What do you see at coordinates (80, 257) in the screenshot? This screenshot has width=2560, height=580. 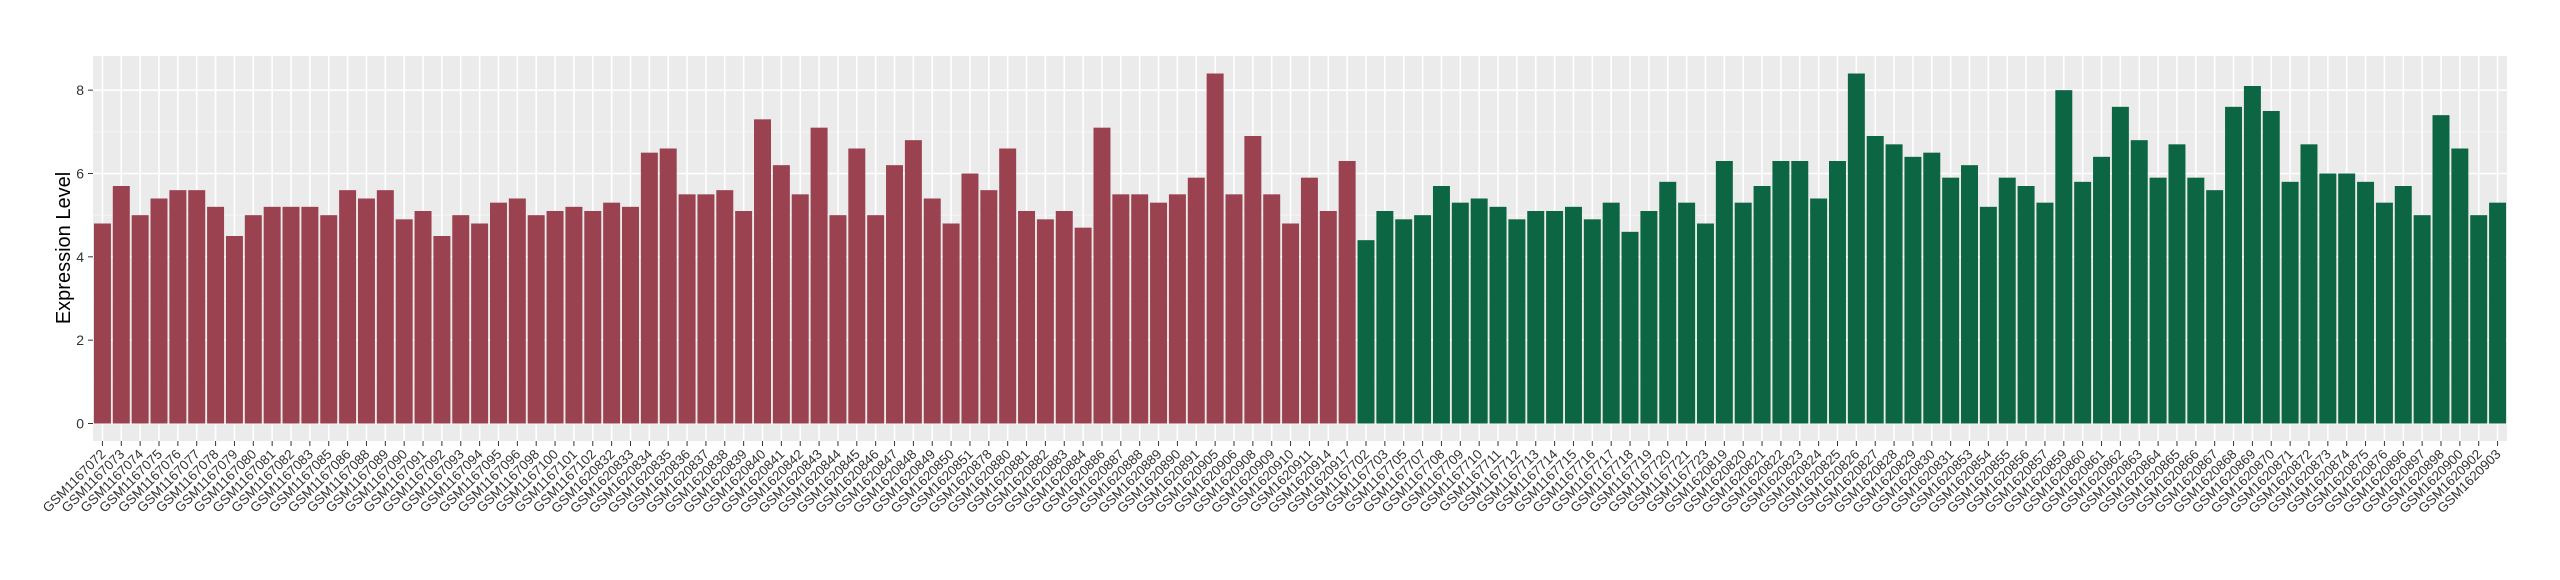 I see `y-tick-label: 4` at bounding box center [80, 257].